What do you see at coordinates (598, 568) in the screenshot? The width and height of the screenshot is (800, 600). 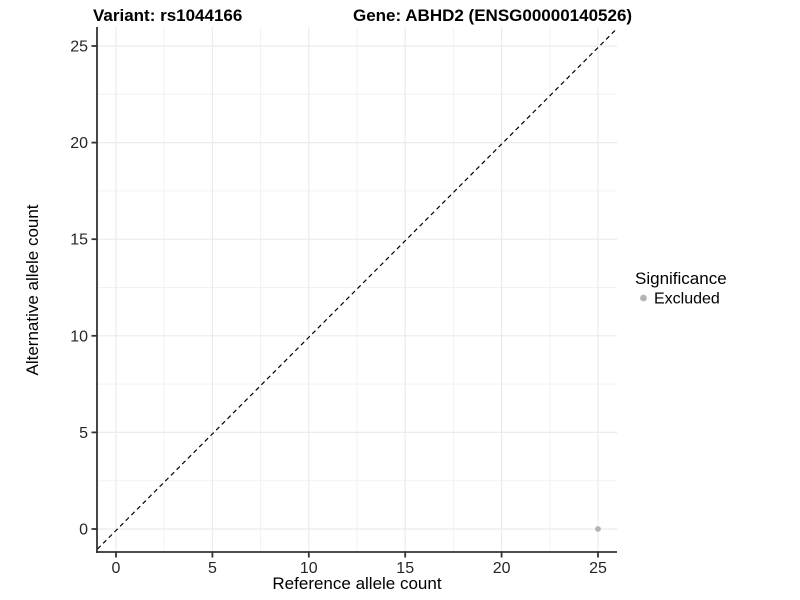 I see `x-tick-label: 25` at bounding box center [598, 568].